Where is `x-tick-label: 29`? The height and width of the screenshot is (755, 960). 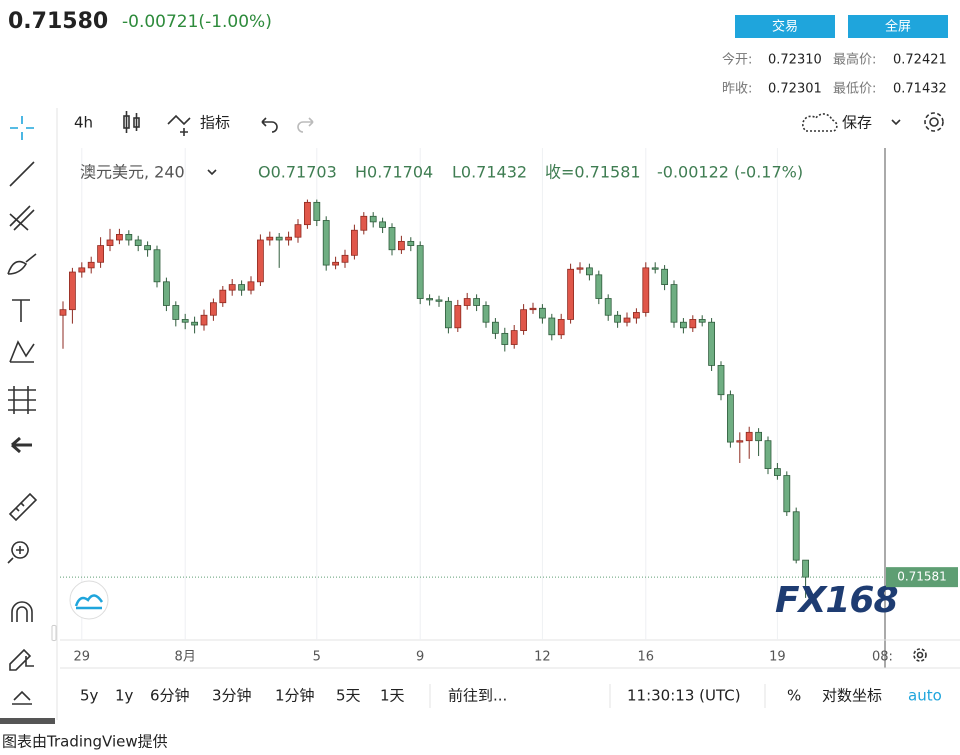
x-tick-label: 29 is located at coordinates (82, 657).